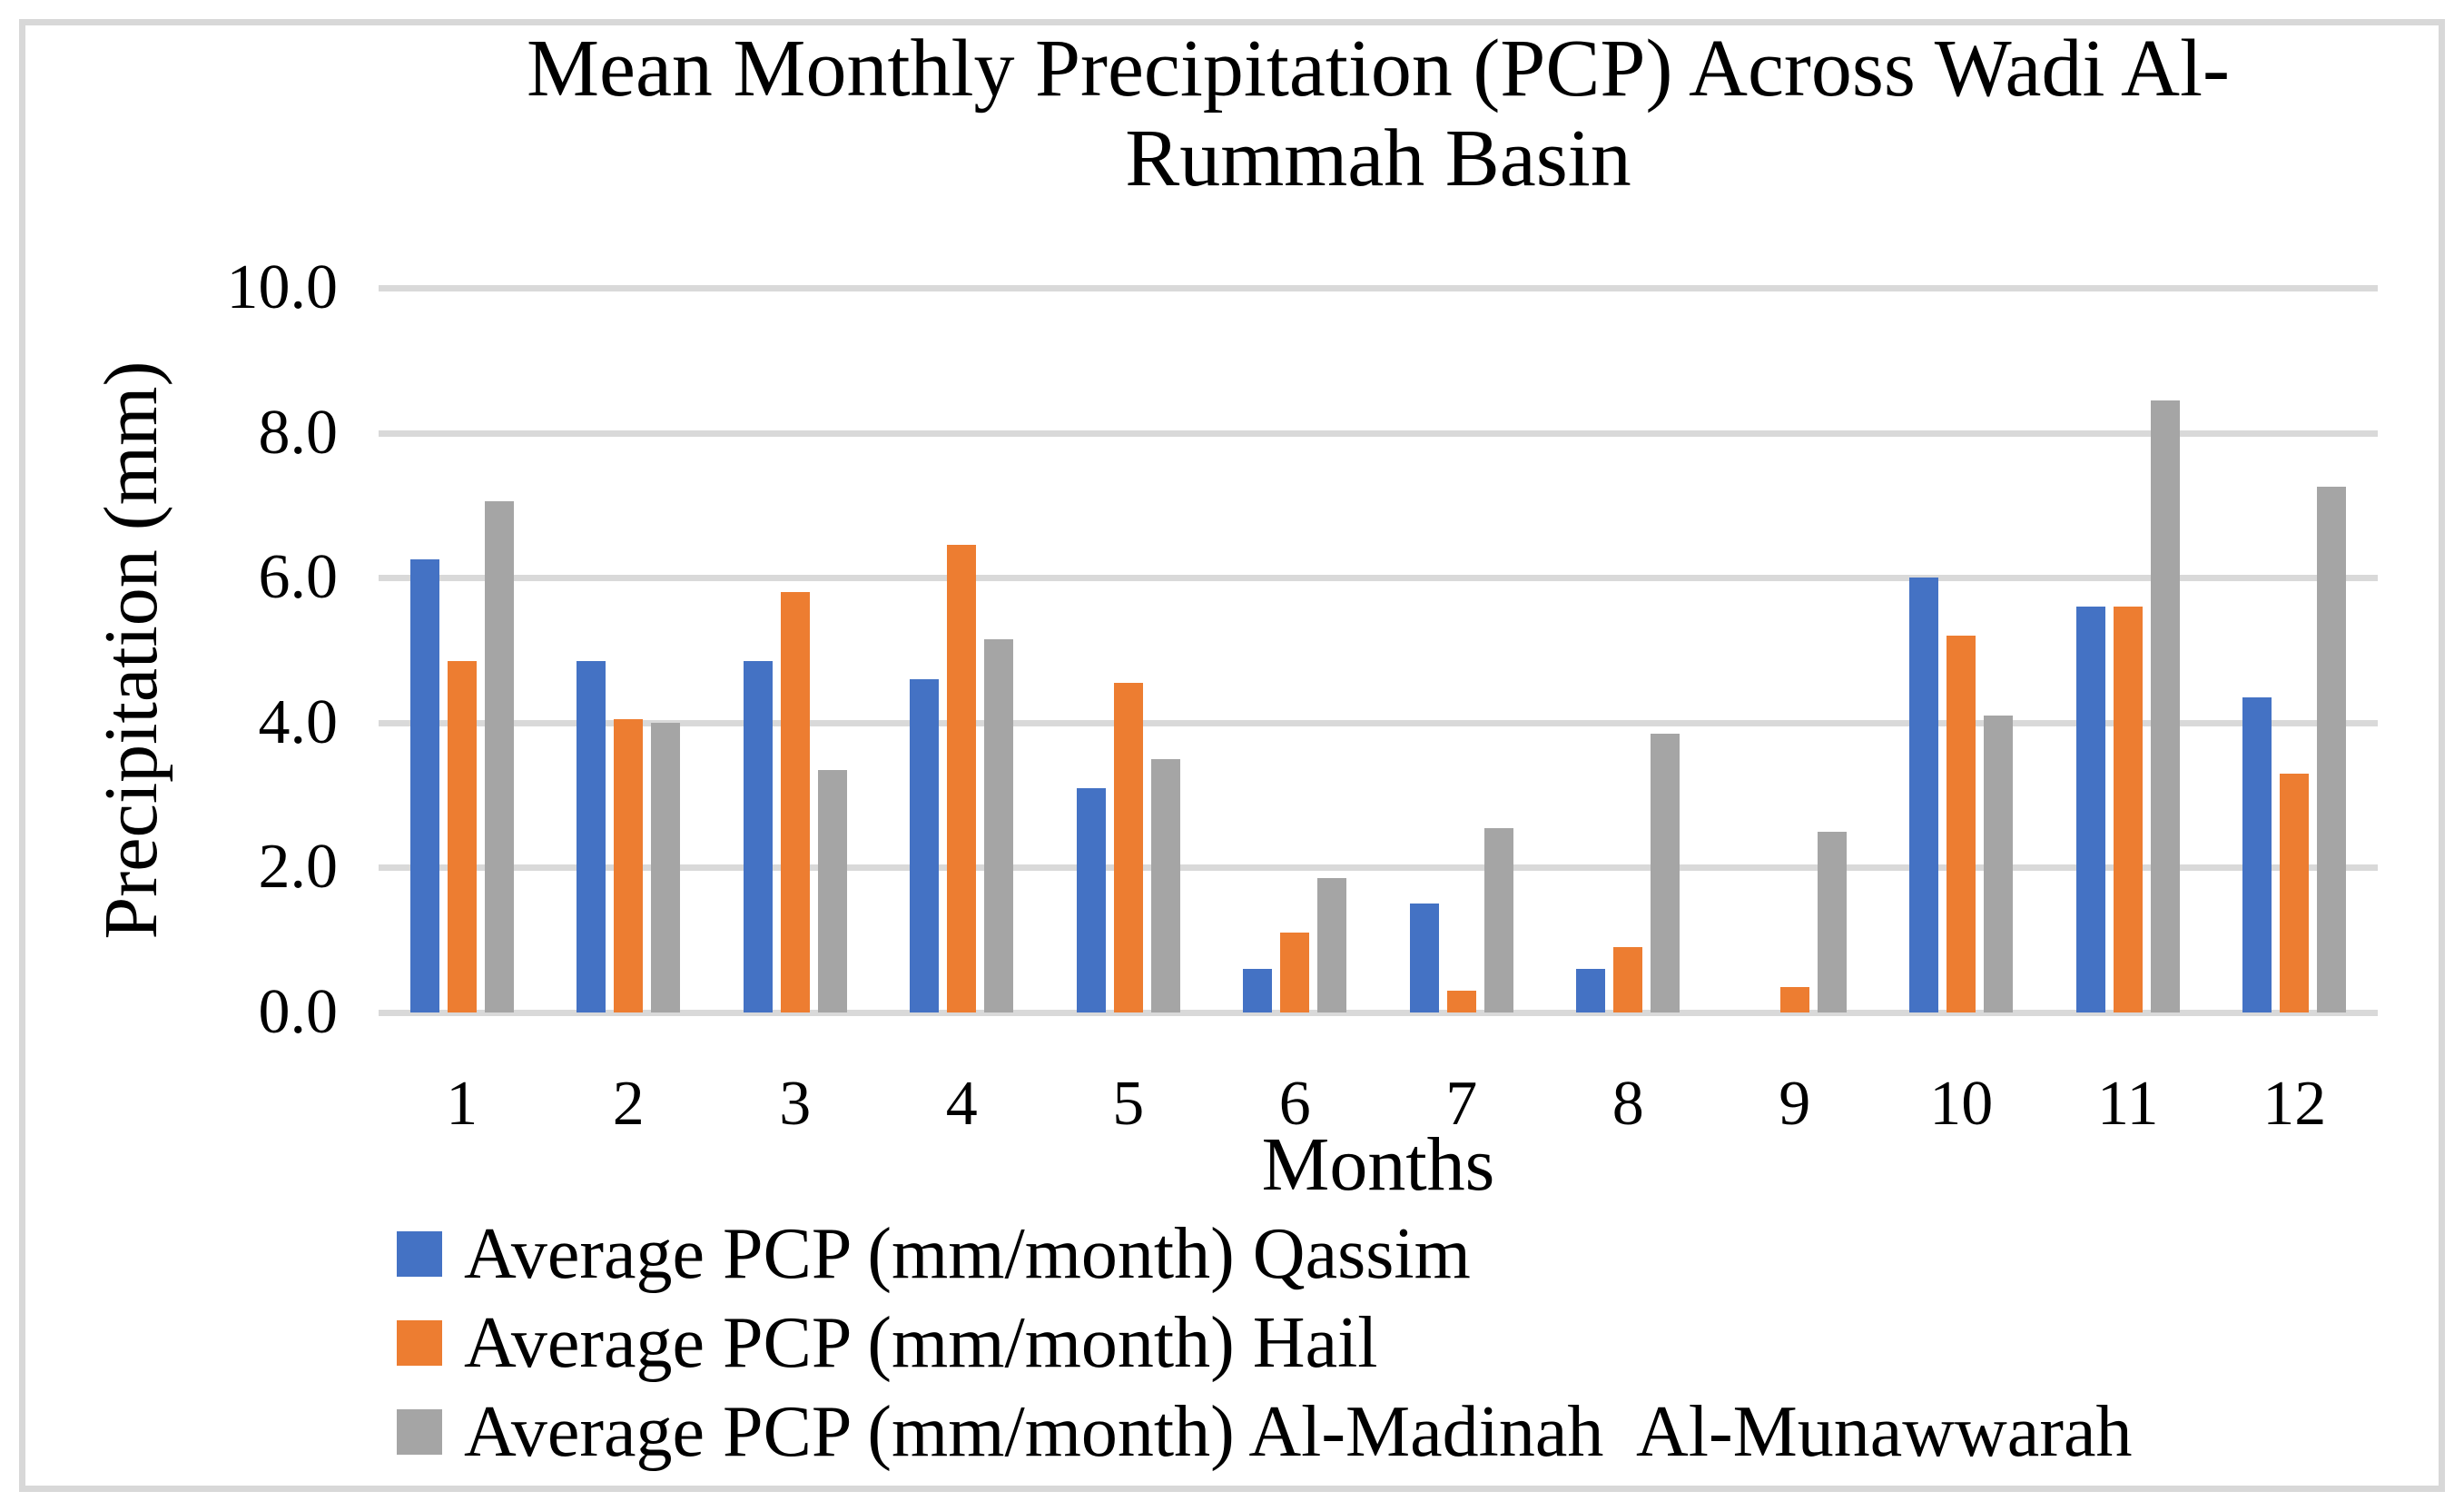 Image resolution: width=2464 pixels, height=1511 pixels. I want to click on x-axis-title: Months, so click(1378, 1164).